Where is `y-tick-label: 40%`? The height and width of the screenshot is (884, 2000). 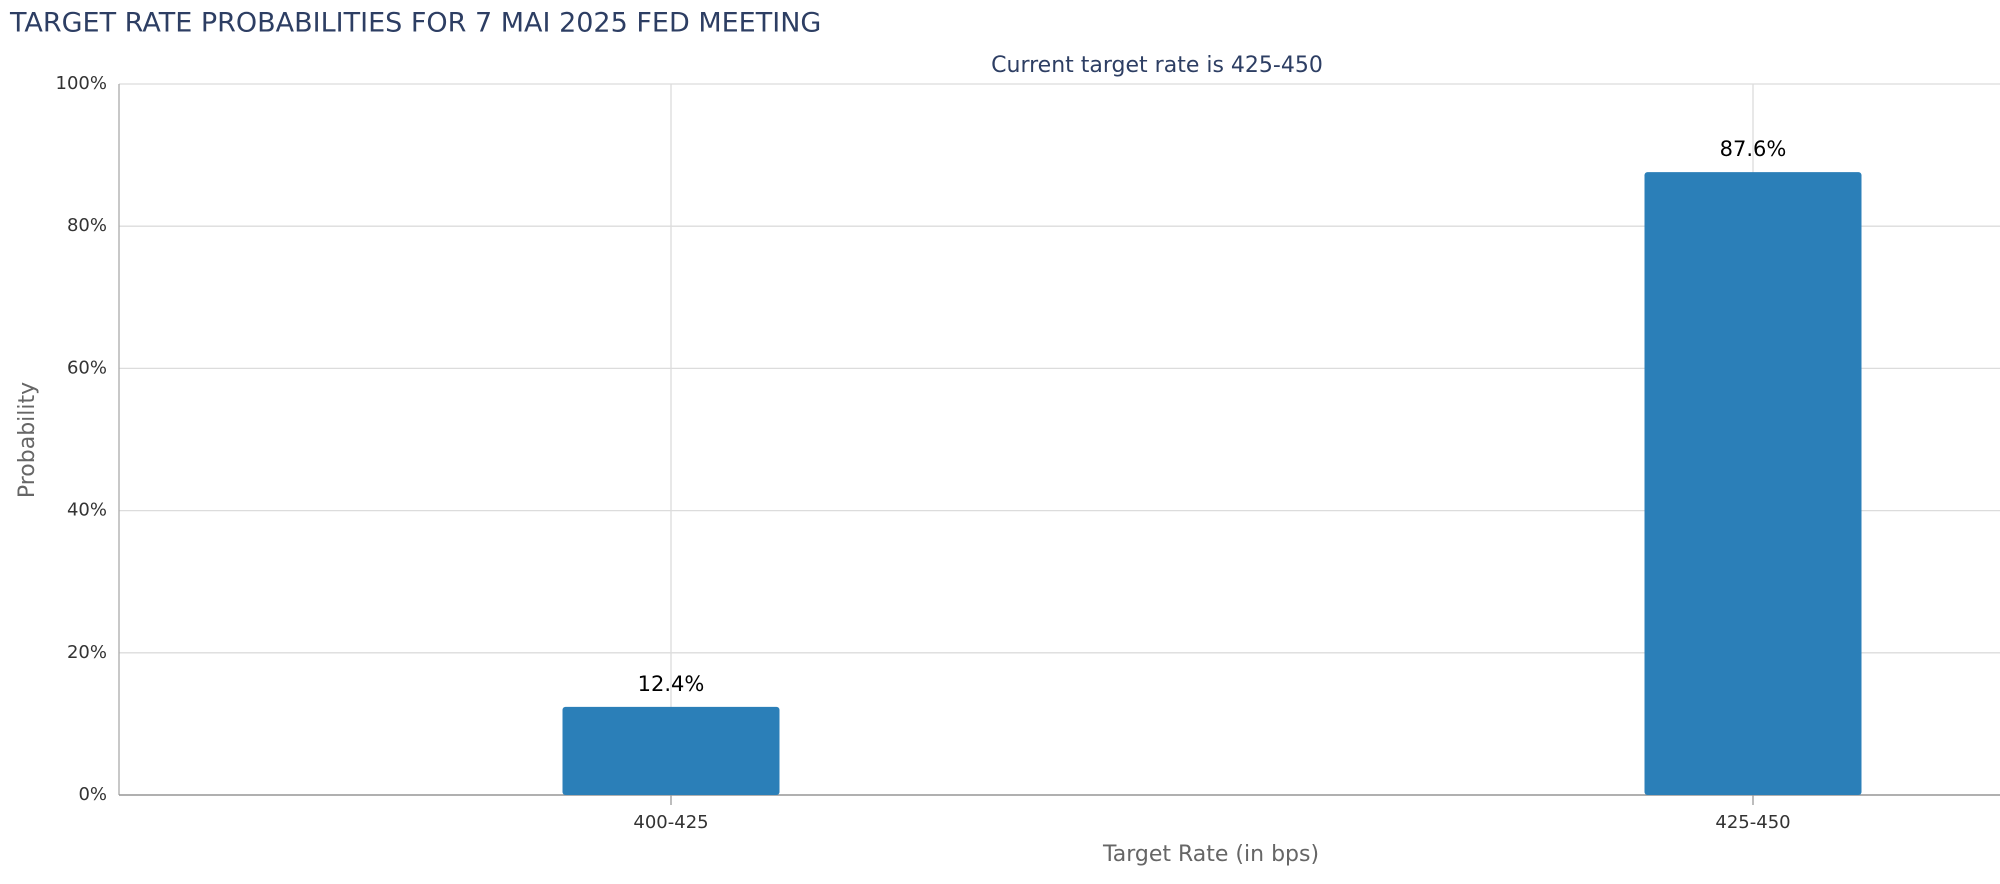 y-tick-label: 40% is located at coordinates (87, 510).